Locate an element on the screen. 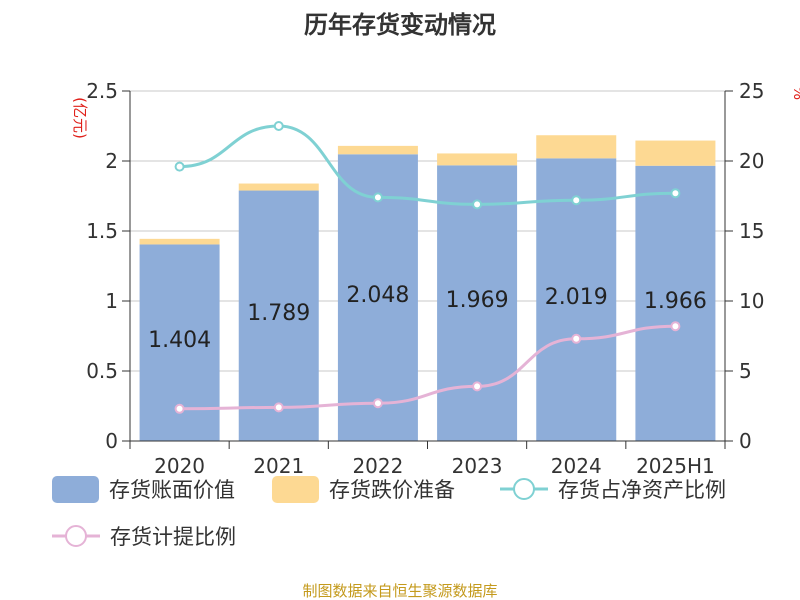 Image resolution: width=800 pixels, height=600 pixels. legend-label: 存货占净资产比例 is located at coordinates (642, 490).